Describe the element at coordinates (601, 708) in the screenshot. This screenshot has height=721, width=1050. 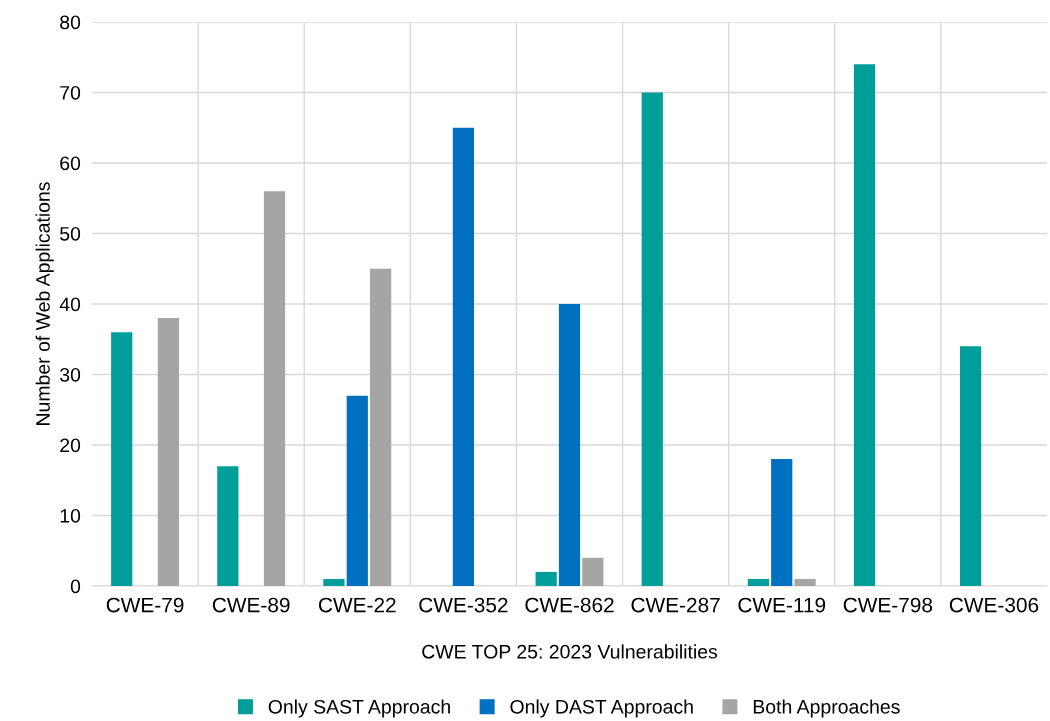
I see `legend-label: Only DAST Approach` at that location.